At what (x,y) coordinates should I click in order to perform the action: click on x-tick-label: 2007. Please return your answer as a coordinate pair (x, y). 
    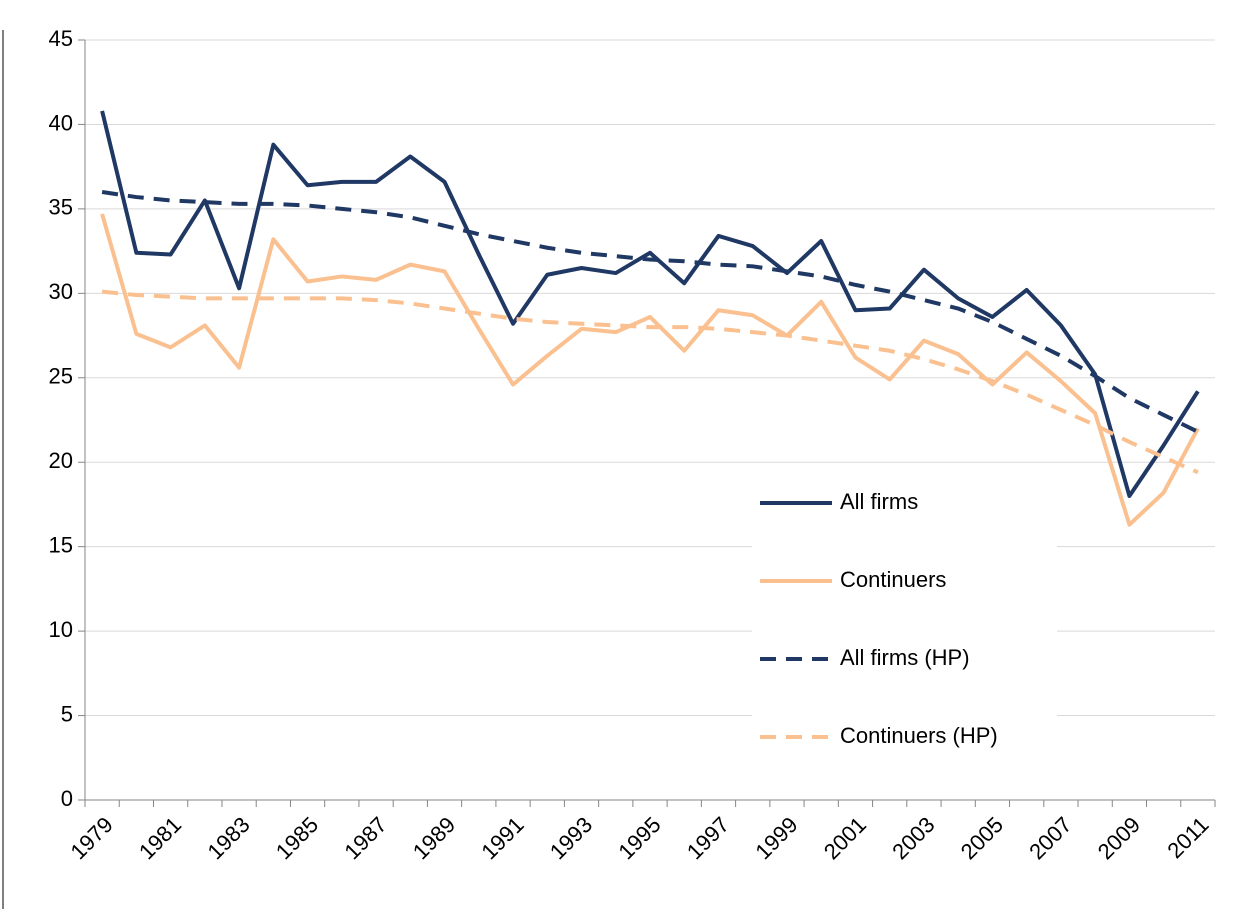
    Looking at the image, I should click on (1050, 838).